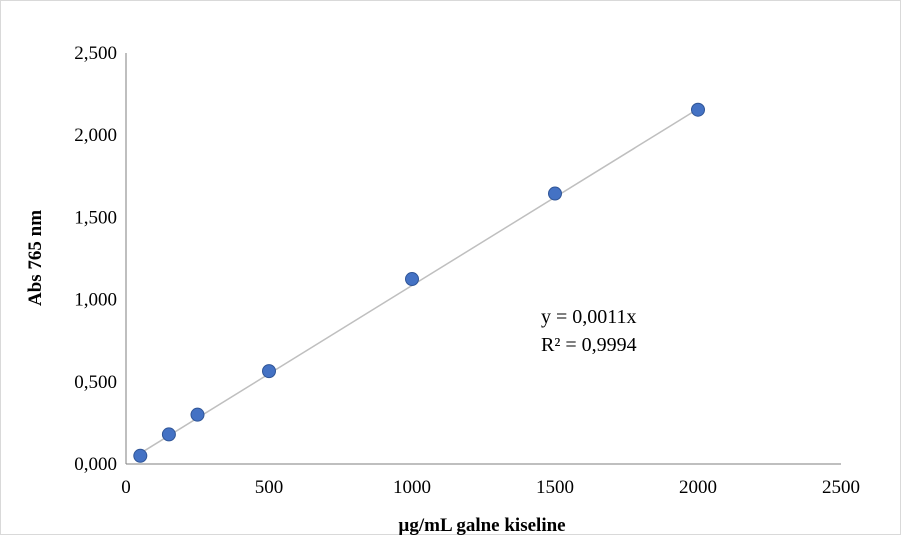  What do you see at coordinates (95, 259) in the screenshot?
I see `y-tick-labels: 0,000 0,500 1,000 1,500 2,000 2,500` at bounding box center [95, 259].